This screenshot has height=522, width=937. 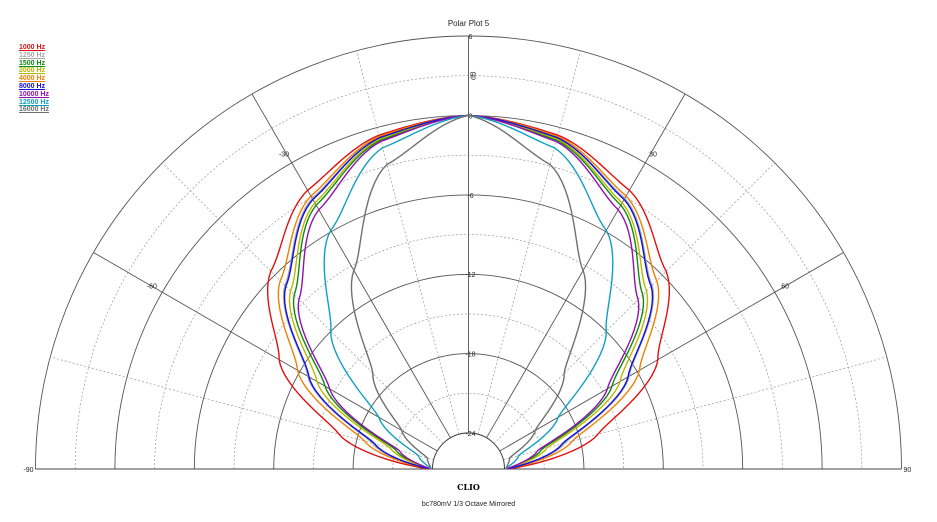 I want to click on legend-item: 12500 Hz, so click(x=34, y=102).